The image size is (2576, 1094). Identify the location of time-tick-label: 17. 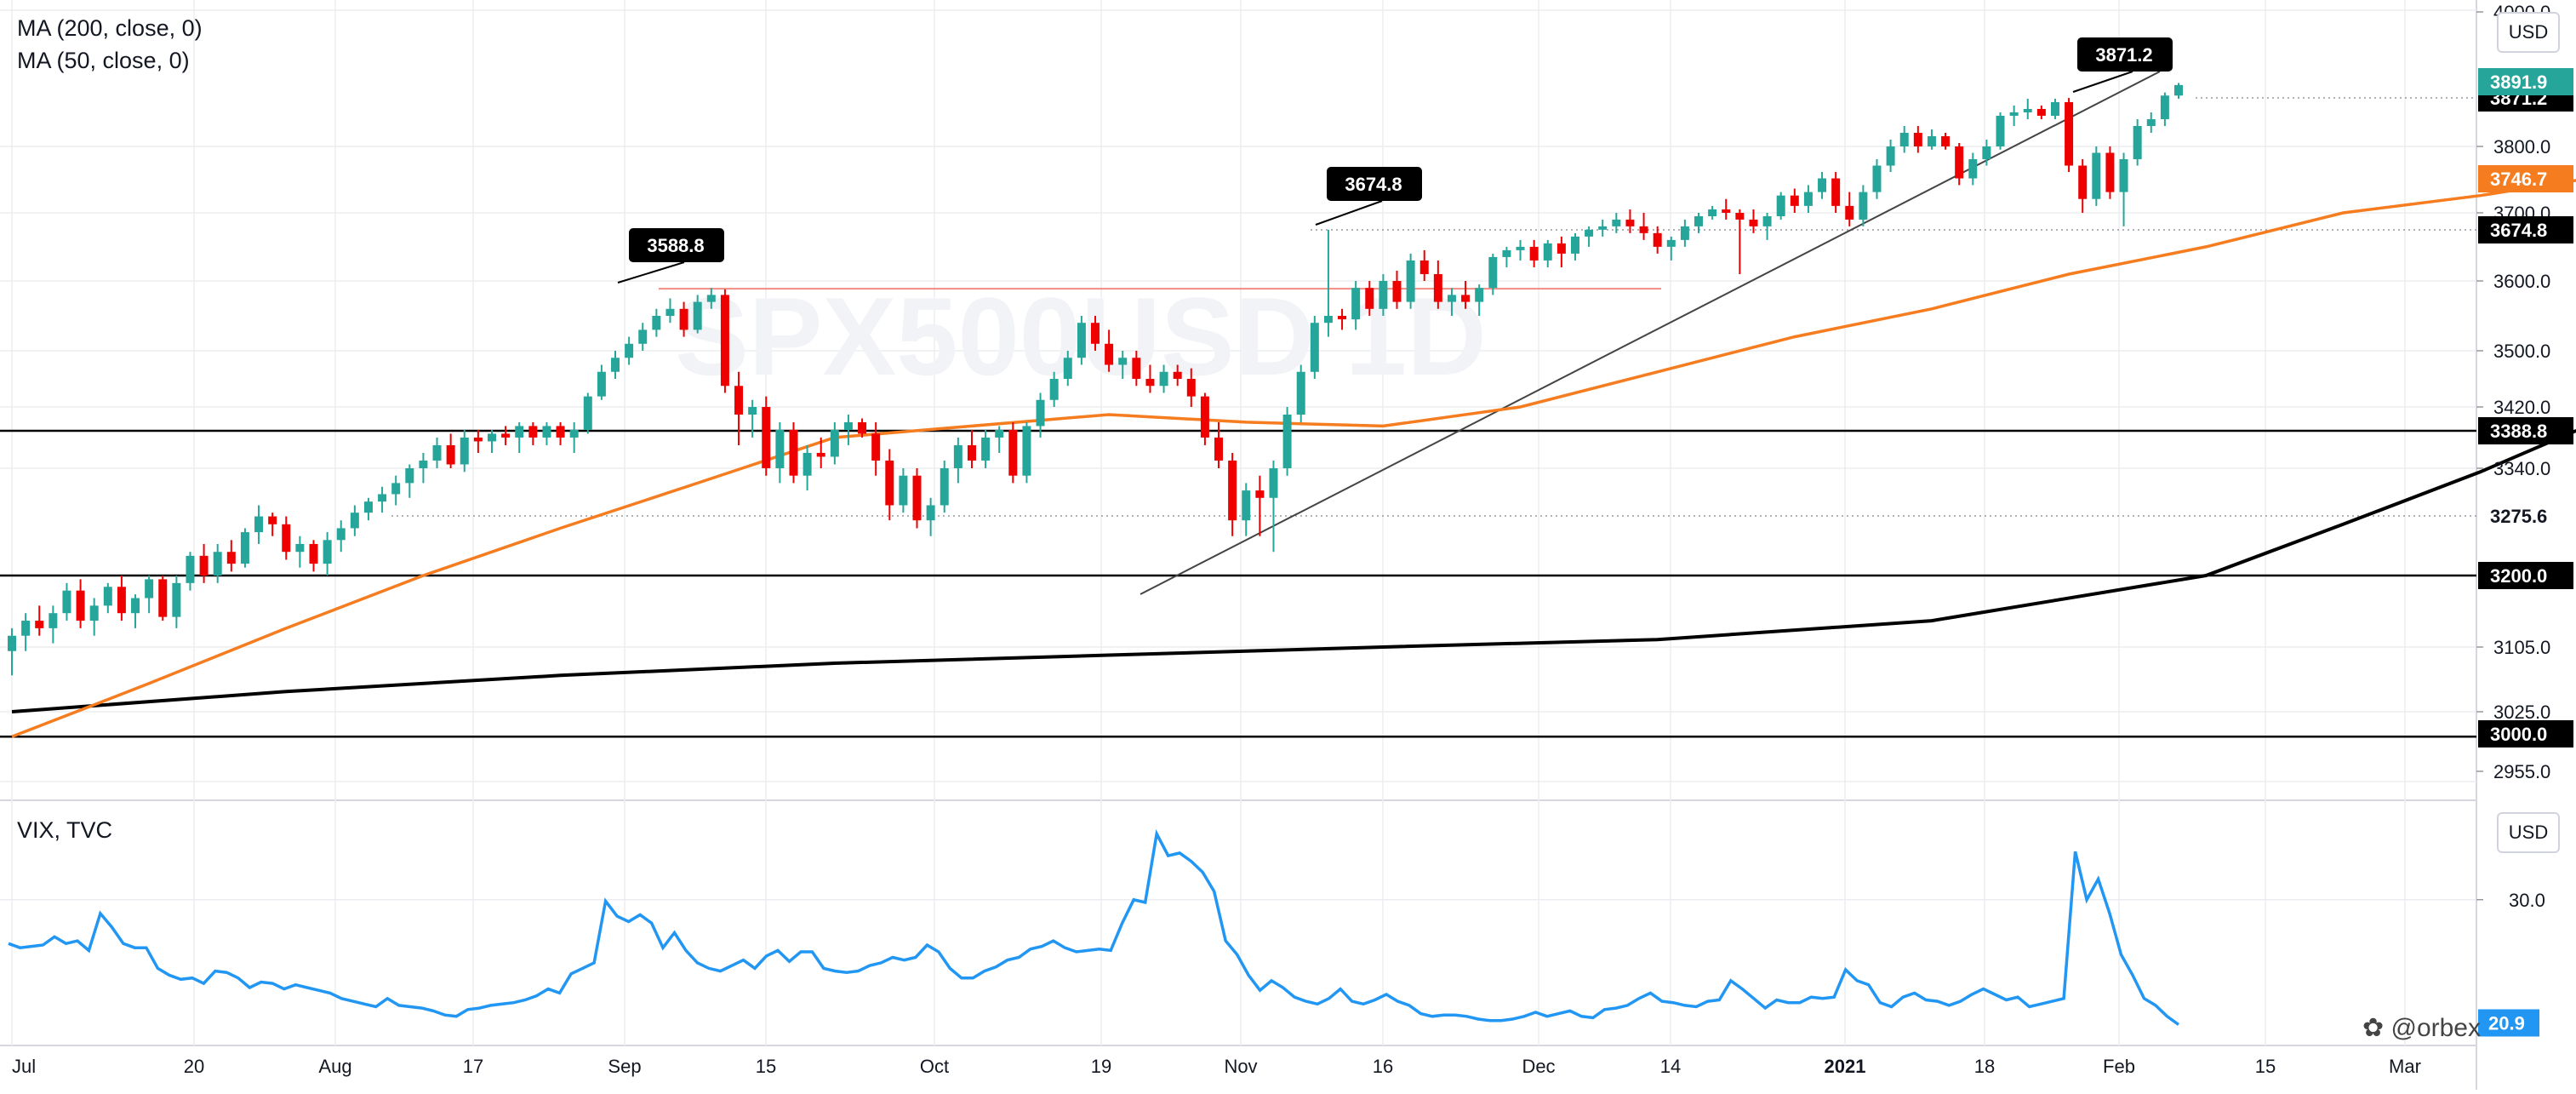
(473, 1066).